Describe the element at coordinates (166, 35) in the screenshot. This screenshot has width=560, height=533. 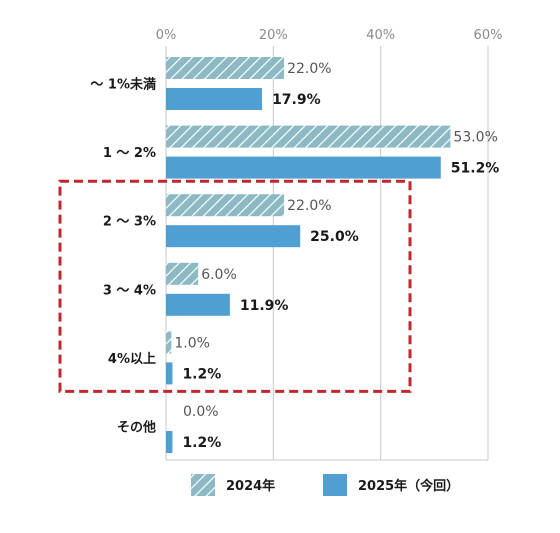
I see `x-tick-label-0: 0%` at that location.